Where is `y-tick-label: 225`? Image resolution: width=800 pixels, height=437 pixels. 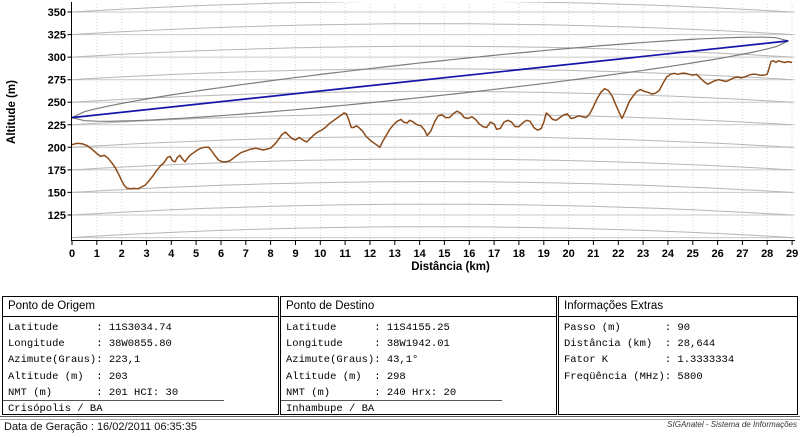
y-tick-label: 225 is located at coordinates (57, 126).